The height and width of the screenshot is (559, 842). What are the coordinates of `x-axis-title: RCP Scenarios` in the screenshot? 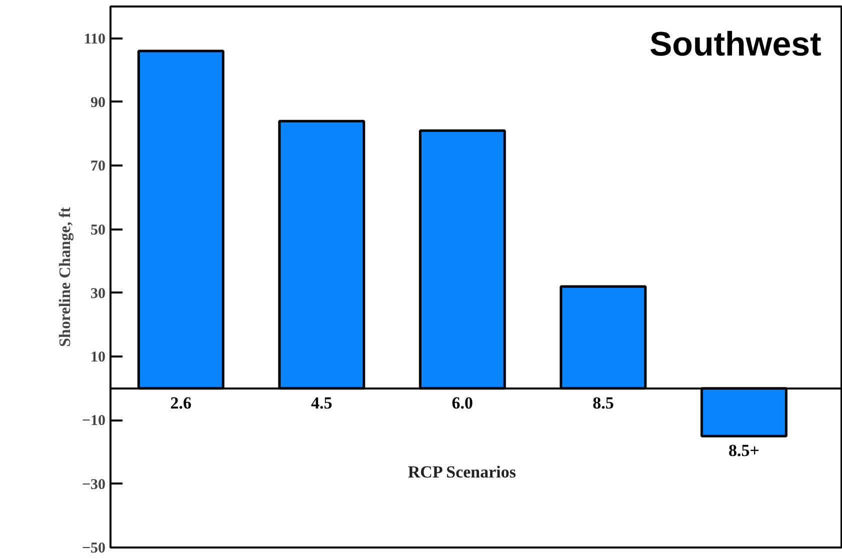 It's located at (462, 472).